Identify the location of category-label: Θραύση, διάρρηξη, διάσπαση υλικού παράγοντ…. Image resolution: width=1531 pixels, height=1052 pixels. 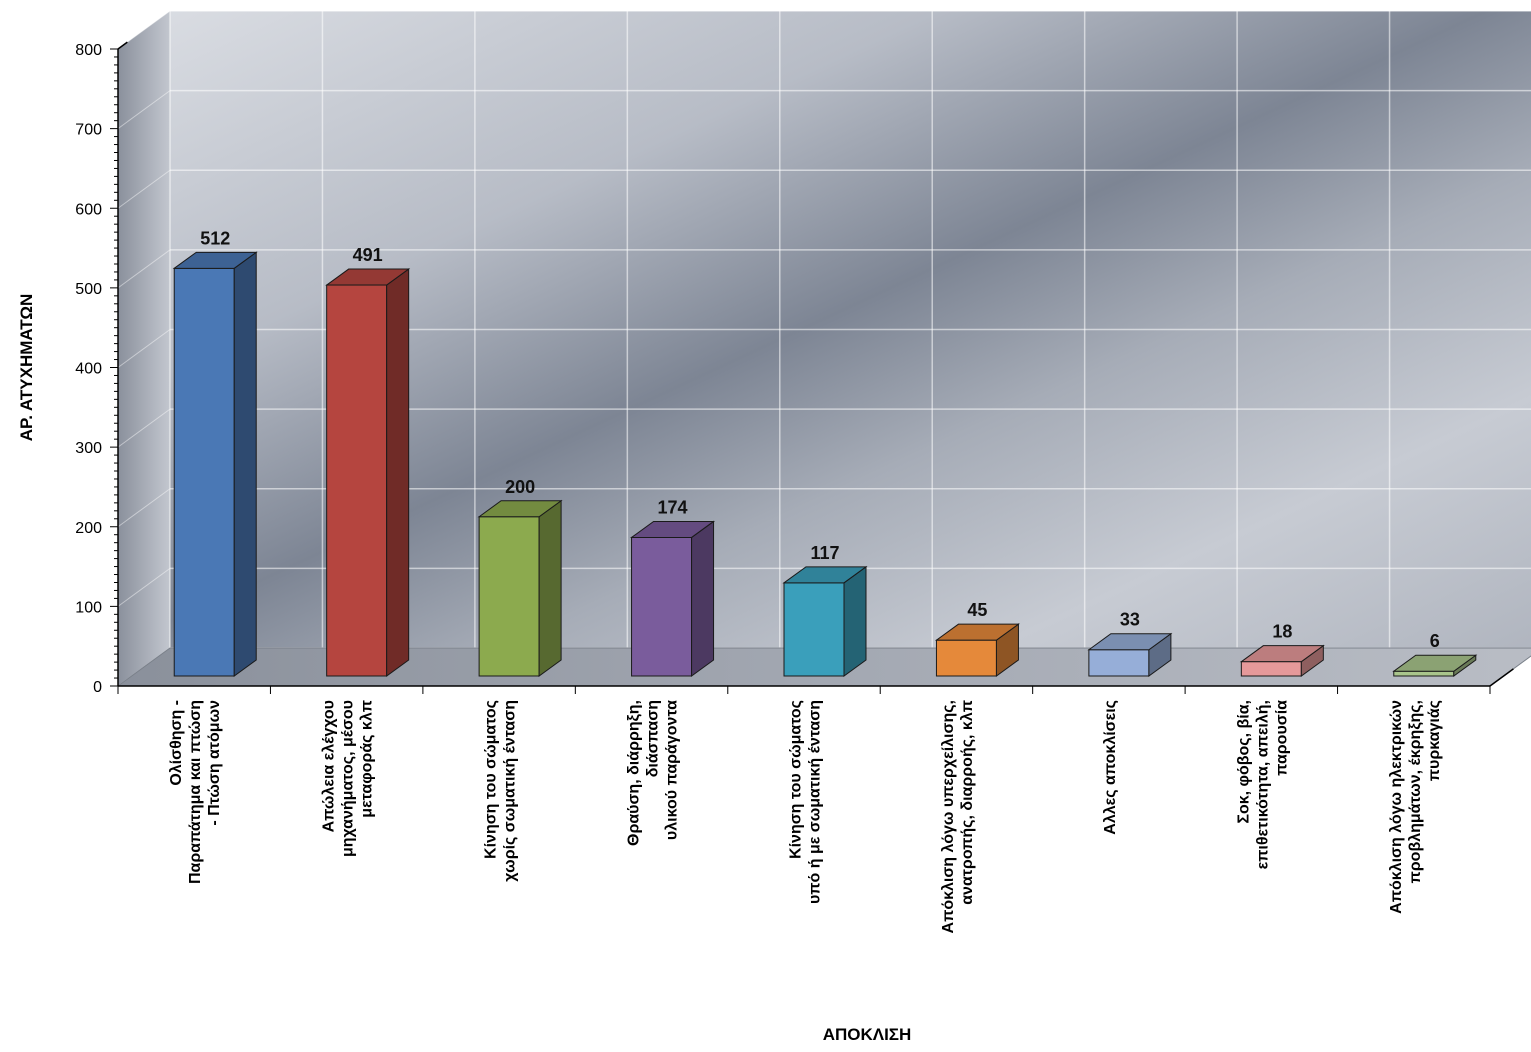
(653, 773).